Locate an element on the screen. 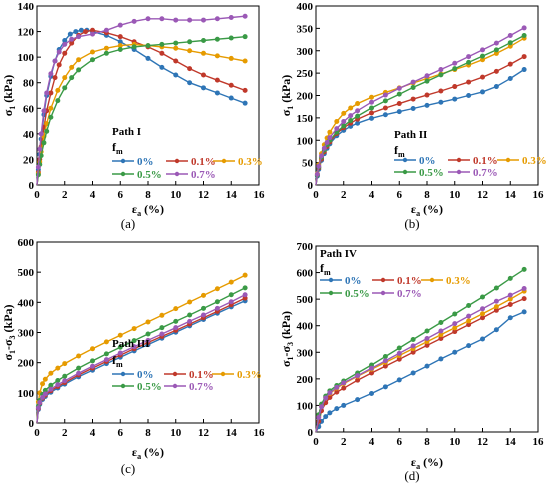 Image resolution: width=550 pixels, height=493 pixels. legend-item: 0% is located at coordinates (341, 281).